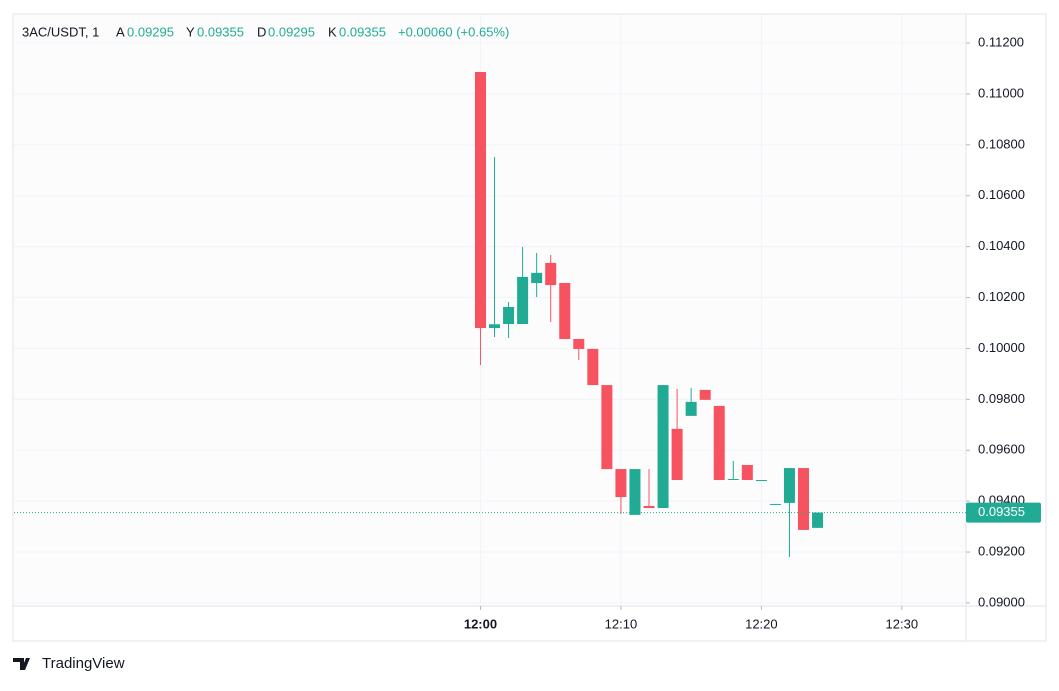  What do you see at coordinates (621, 623) in the screenshot?
I see `x-tick-label: 12:10` at bounding box center [621, 623].